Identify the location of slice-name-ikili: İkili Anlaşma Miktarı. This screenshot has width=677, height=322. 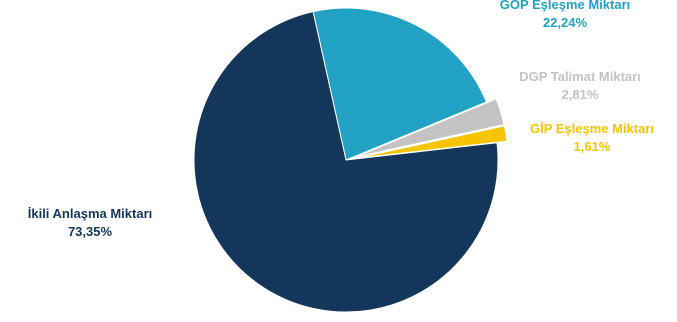
(90, 213).